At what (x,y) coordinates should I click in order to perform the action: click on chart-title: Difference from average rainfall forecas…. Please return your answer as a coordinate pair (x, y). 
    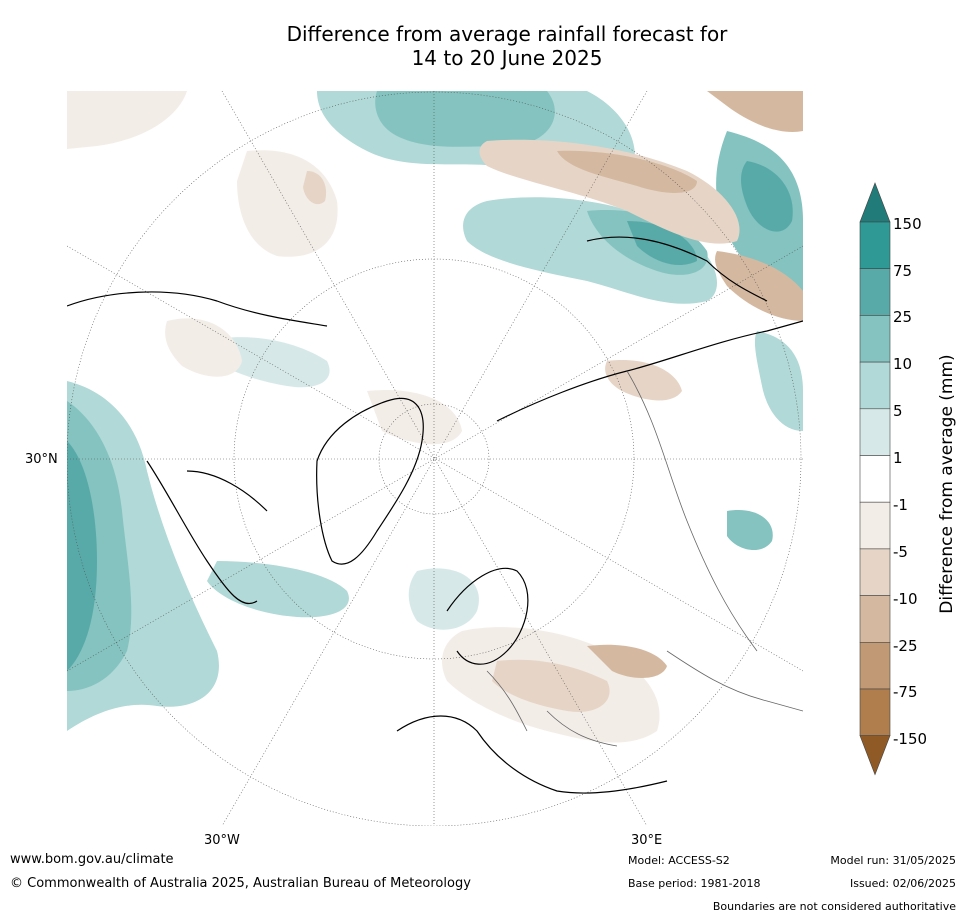
    Looking at the image, I should click on (482, 46).